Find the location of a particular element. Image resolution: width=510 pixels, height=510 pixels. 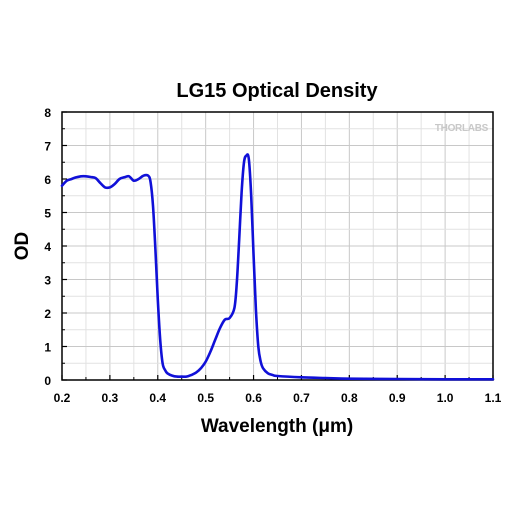

y-tick-label: 8 is located at coordinates (47, 113).